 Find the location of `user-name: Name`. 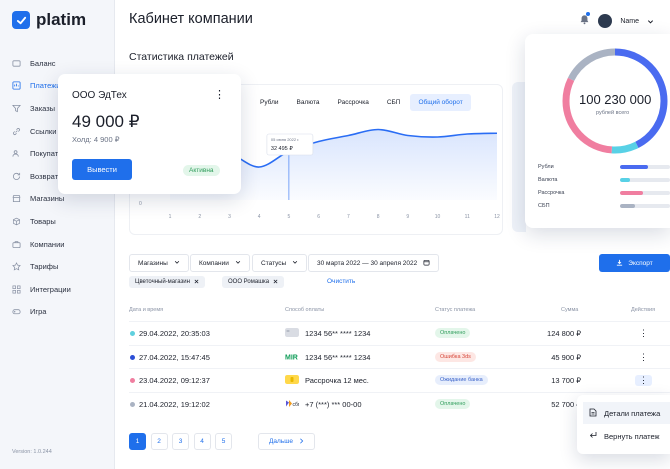

user-name: Name is located at coordinates (629, 21).